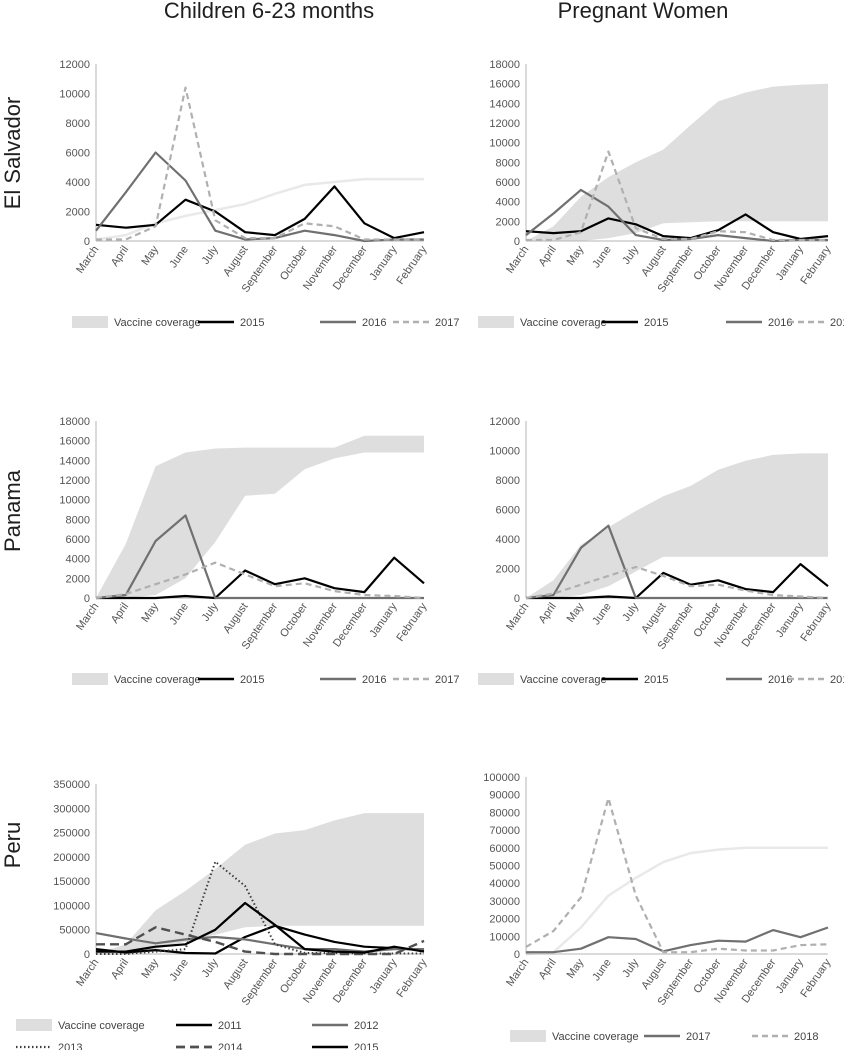  I want to click on y-tick-label: 300000, so click(71, 809).